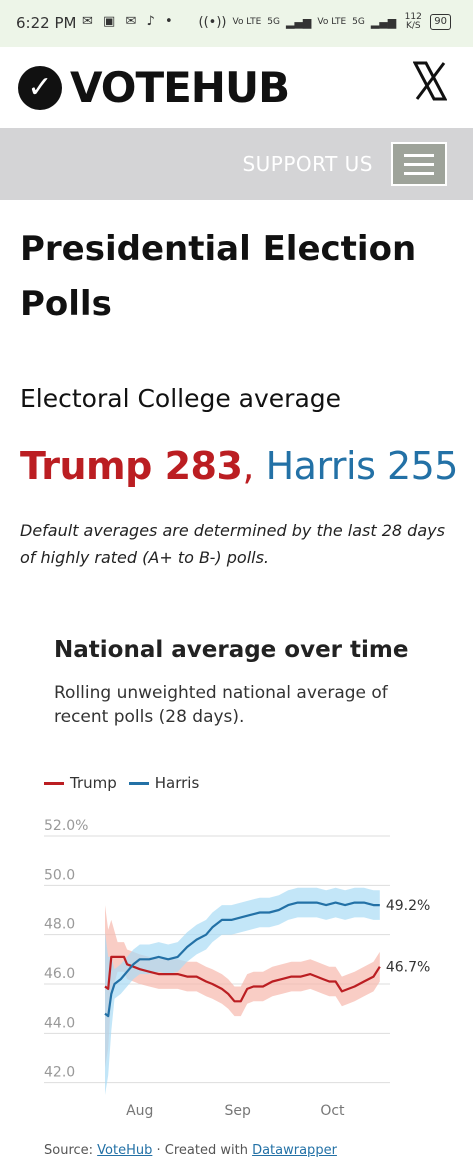 The width and height of the screenshot is (473, 1158). What do you see at coordinates (440, 22) in the screenshot?
I see `battery-icon: 90` at bounding box center [440, 22].